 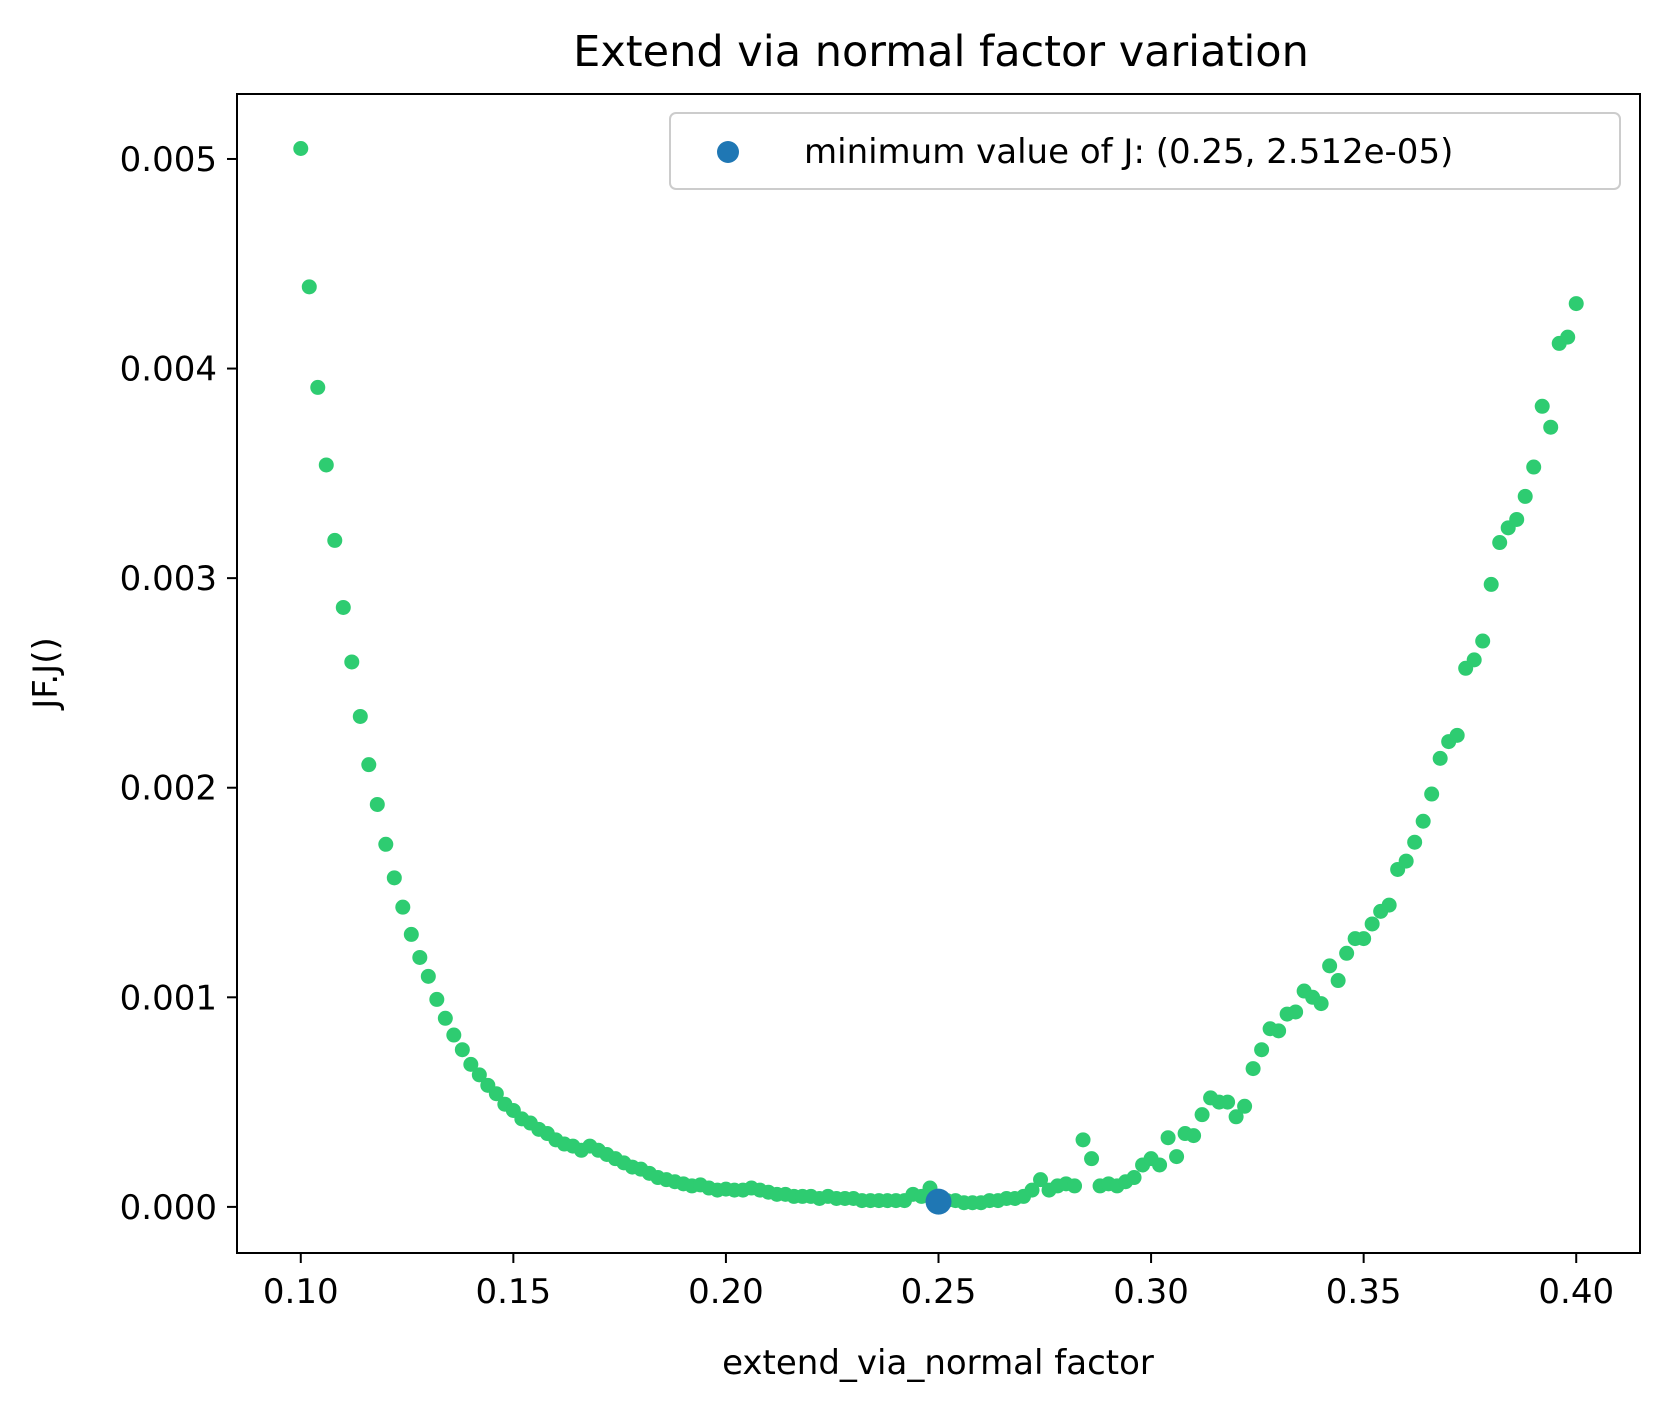 I want to click on minimum-point, so click(x=938, y=1201).